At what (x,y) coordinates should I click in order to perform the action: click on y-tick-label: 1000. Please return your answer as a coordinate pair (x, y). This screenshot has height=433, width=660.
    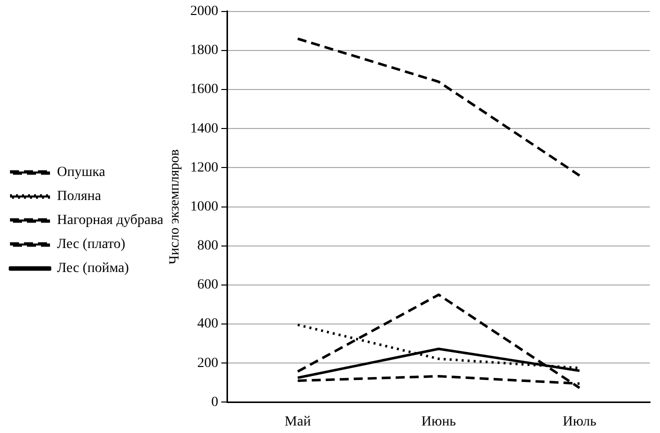
    Looking at the image, I should click on (204, 206).